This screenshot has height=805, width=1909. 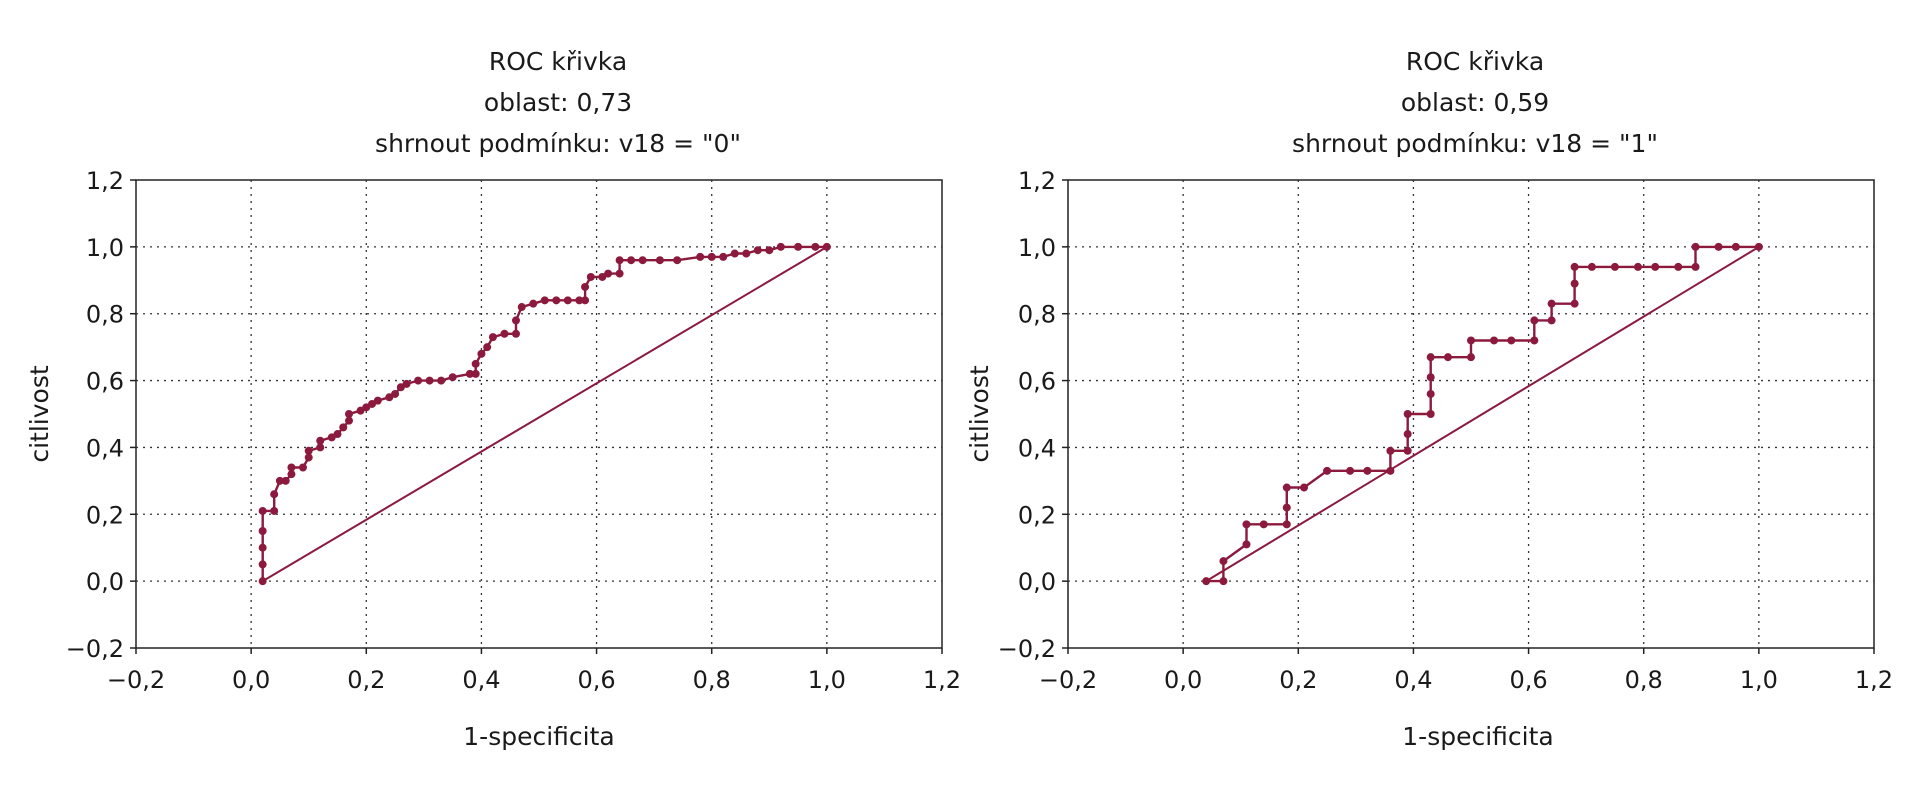 What do you see at coordinates (1475, 143) in the screenshot?
I see `chart-right-title-line-3: shrnout podmínku: v18 = "1"` at bounding box center [1475, 143].